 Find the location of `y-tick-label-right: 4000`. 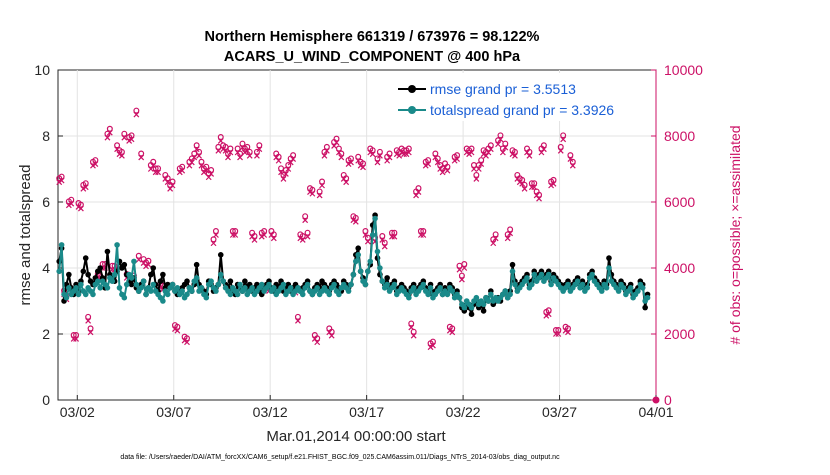

y-tick-label-right: 4000 is located at coordinates (679, 268).